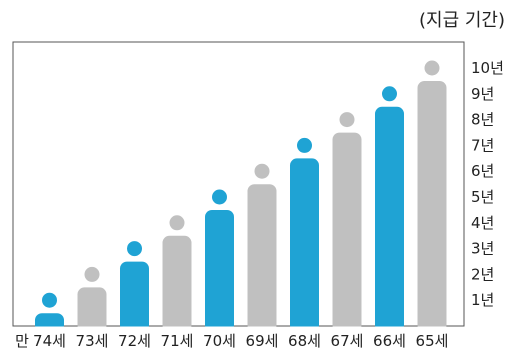 The width and height of the screenshot is (517, 349). Describe the element at coordinates (482, 197) in the screenshot. I see `y-tick-label: 5년` at that location.